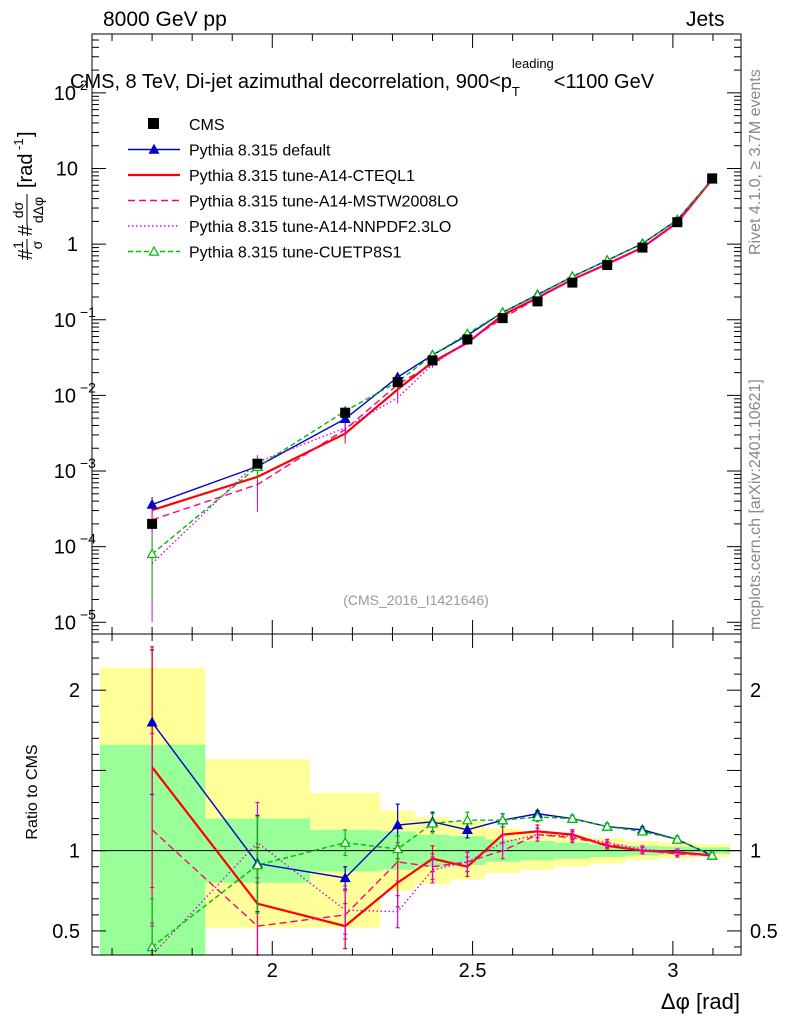 This screenshot has width=786, height=1024. What do you see at coordinates (260, 151) in the screenshot?
I see `legend-label-0: Pythia 8.315 default` at bounding box center [260, 151].